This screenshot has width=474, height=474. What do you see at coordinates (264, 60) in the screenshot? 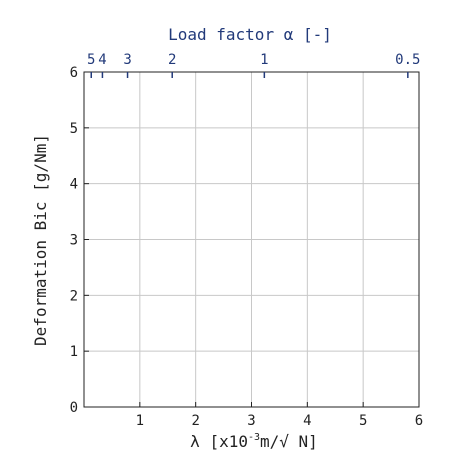
I see `top-tick-label: 1` at bounding box center [264, 60].